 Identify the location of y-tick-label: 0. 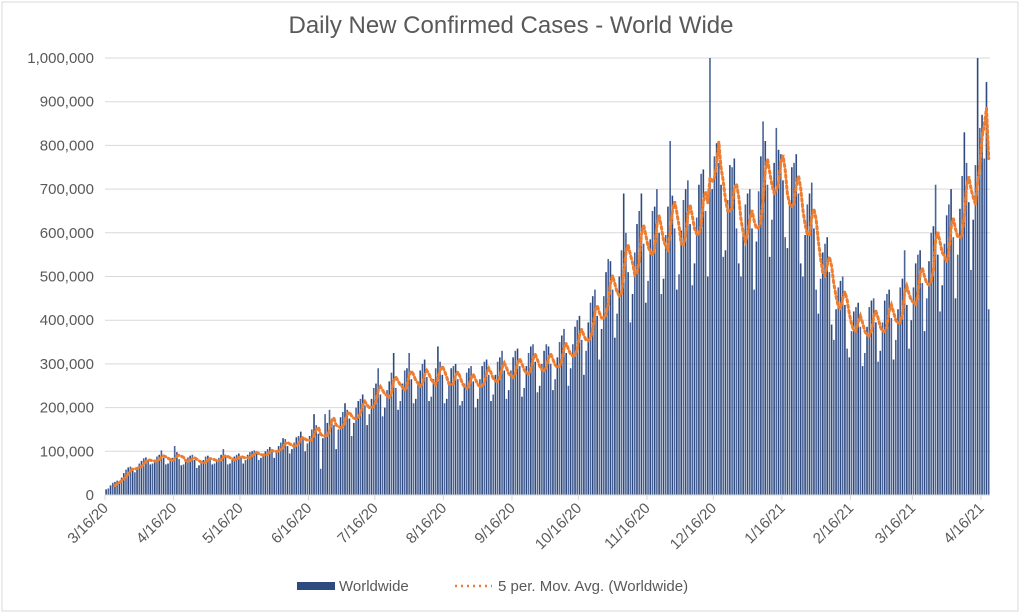
(90, 495).